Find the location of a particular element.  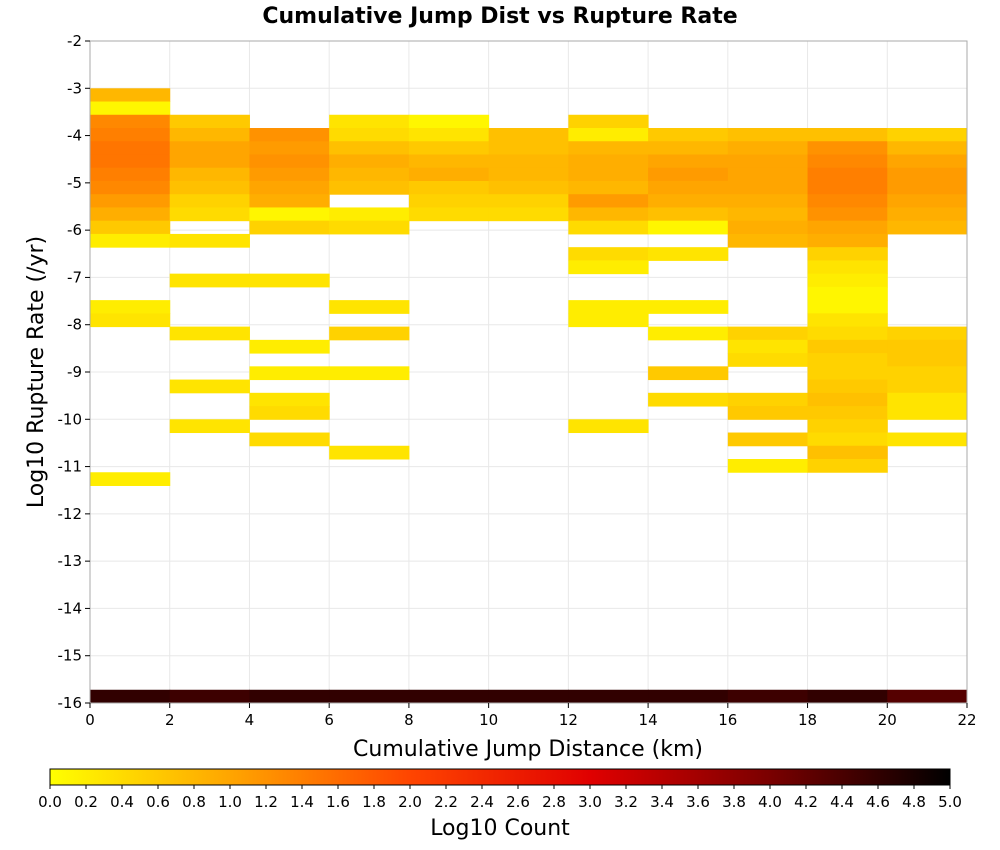

x-tick-label: 16 is located at coordinates (727, 720).